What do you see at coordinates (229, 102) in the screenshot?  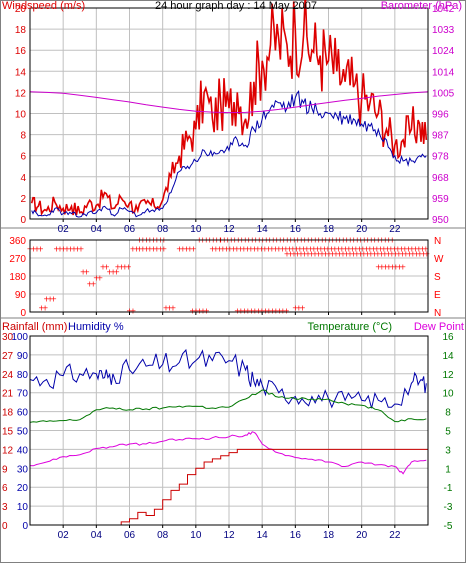 I see `barometer-line` at bounding box center [229, 102].